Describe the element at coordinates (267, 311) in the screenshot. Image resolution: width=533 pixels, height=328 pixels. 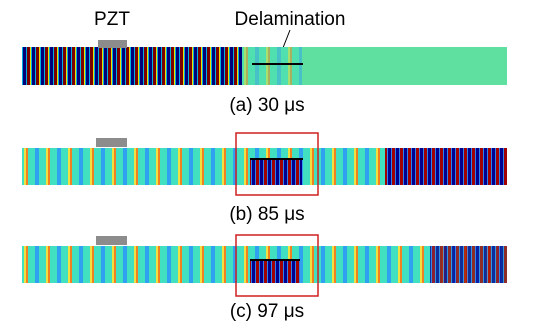
I see `caption: (c) 97 μs` at that location.